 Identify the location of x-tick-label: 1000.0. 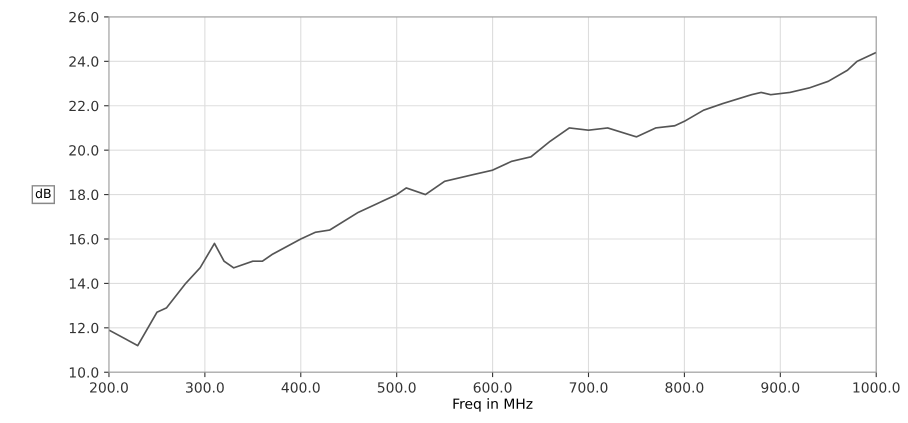
(876, 387).